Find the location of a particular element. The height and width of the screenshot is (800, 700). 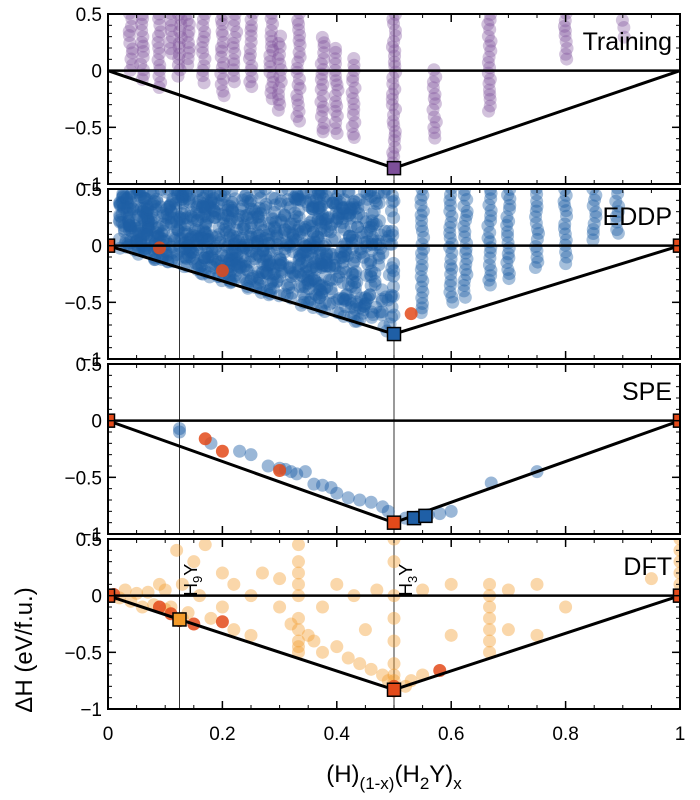

hull-marker is located at coordinates (394, 689).